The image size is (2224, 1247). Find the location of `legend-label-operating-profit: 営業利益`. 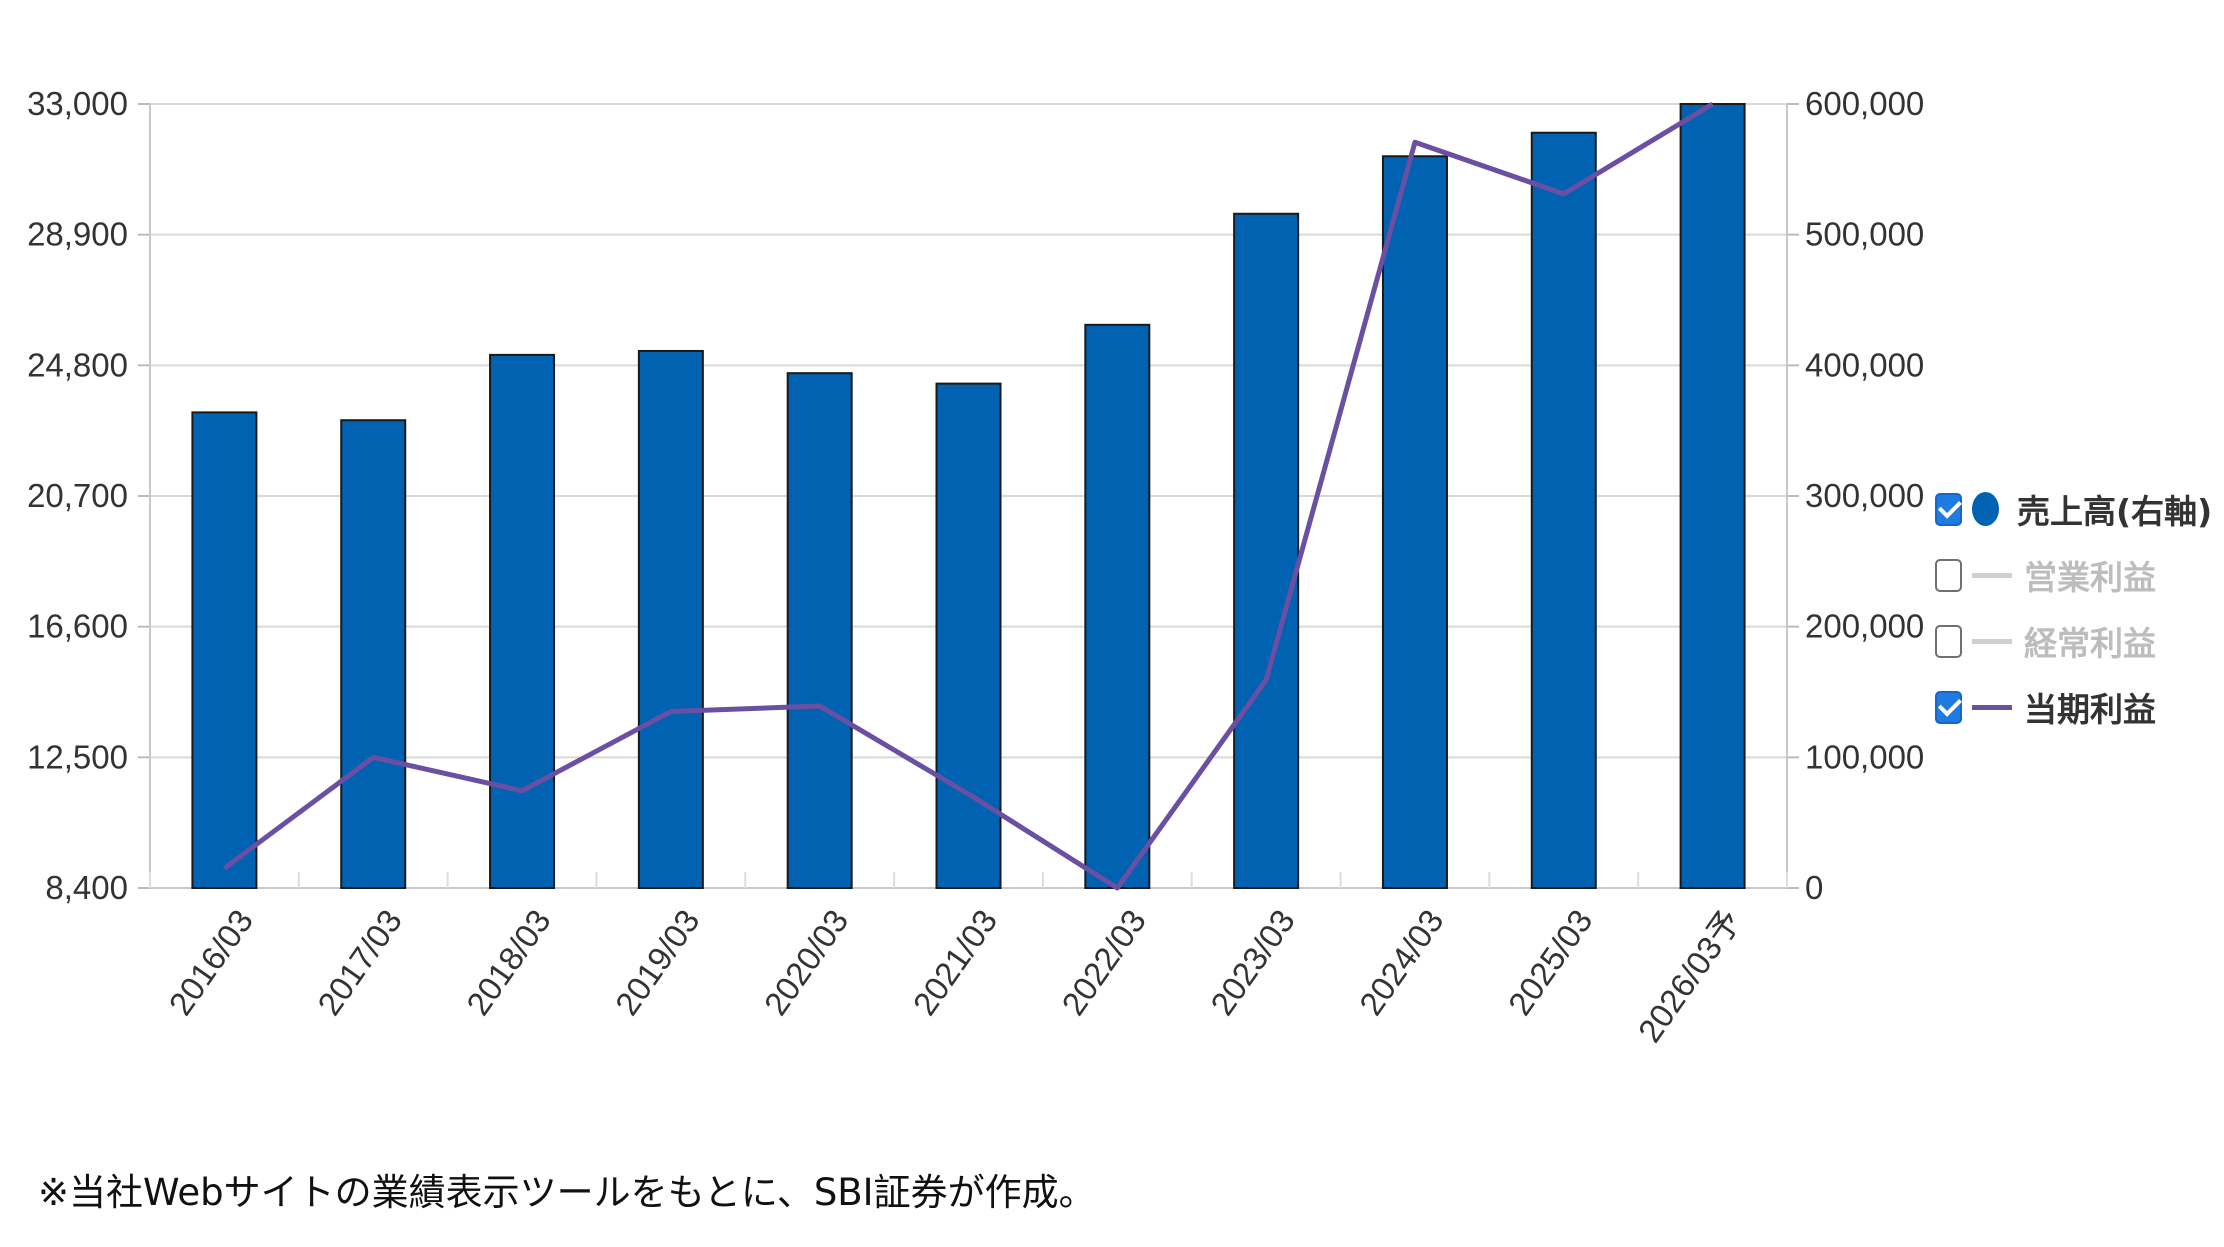

legend-label-operating-profit: 営業利益 is located at coordinates (2090, 577).